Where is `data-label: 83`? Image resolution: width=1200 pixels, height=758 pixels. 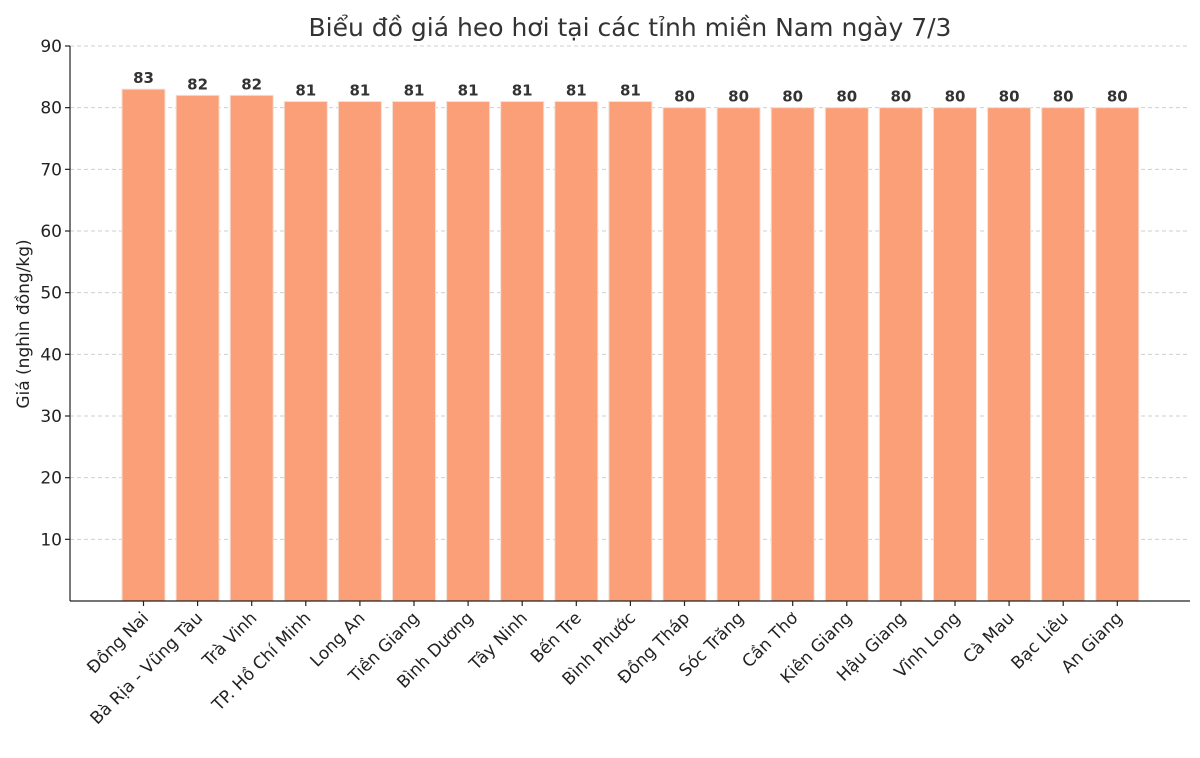
data-label: 83 is located at coordinates (143, 78).